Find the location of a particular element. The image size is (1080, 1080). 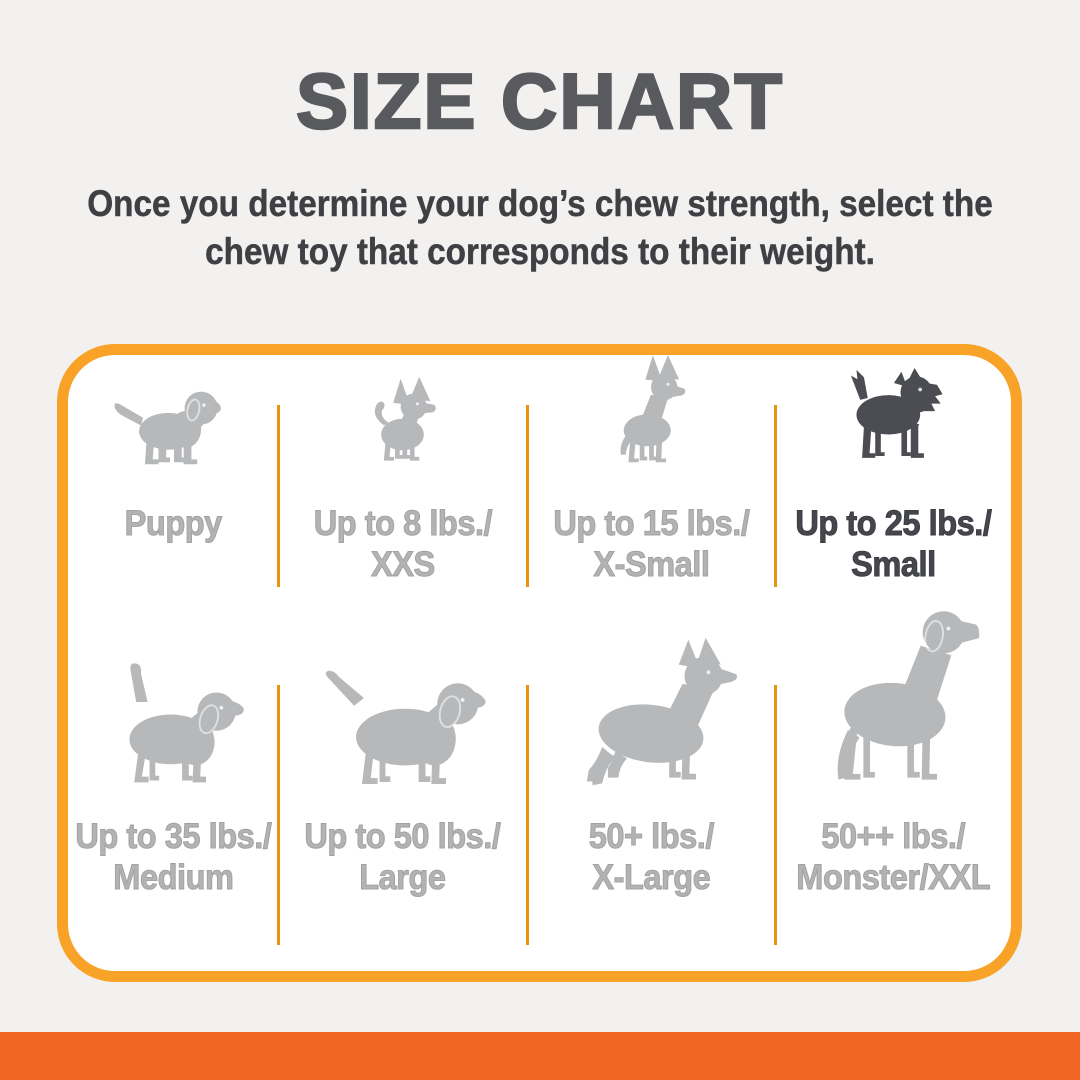

size-label-line1: 50+ lbs./ is located at coordinates (651, 837).